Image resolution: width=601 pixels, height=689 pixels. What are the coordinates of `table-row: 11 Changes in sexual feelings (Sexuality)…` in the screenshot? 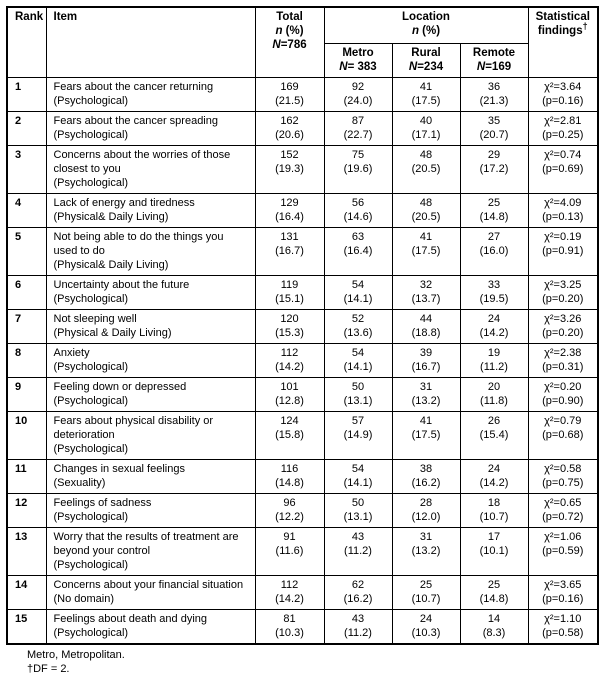 It's located at (302, 476).